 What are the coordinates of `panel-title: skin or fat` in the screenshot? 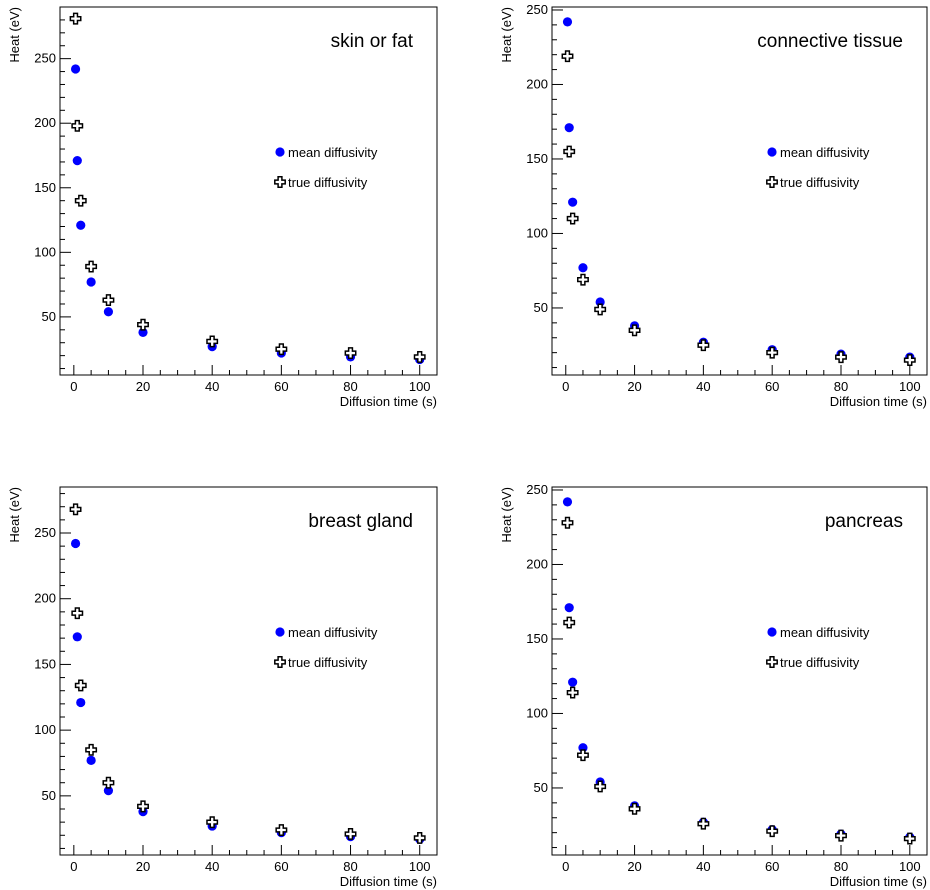 It's located at (372, 41).